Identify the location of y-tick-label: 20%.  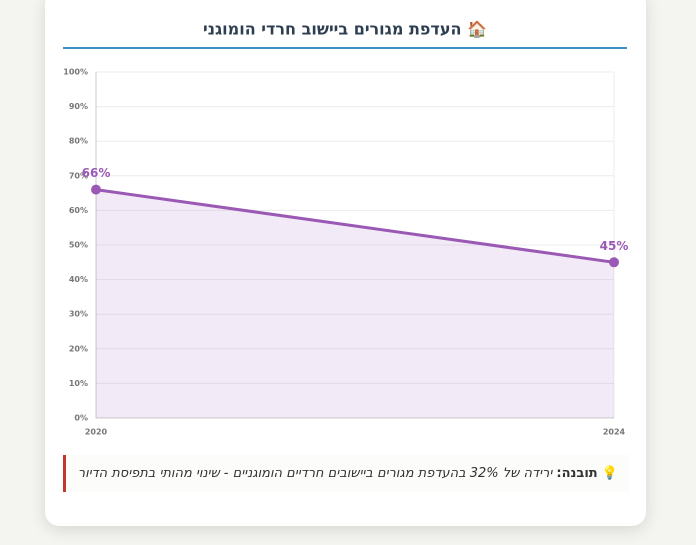
(78, 348).